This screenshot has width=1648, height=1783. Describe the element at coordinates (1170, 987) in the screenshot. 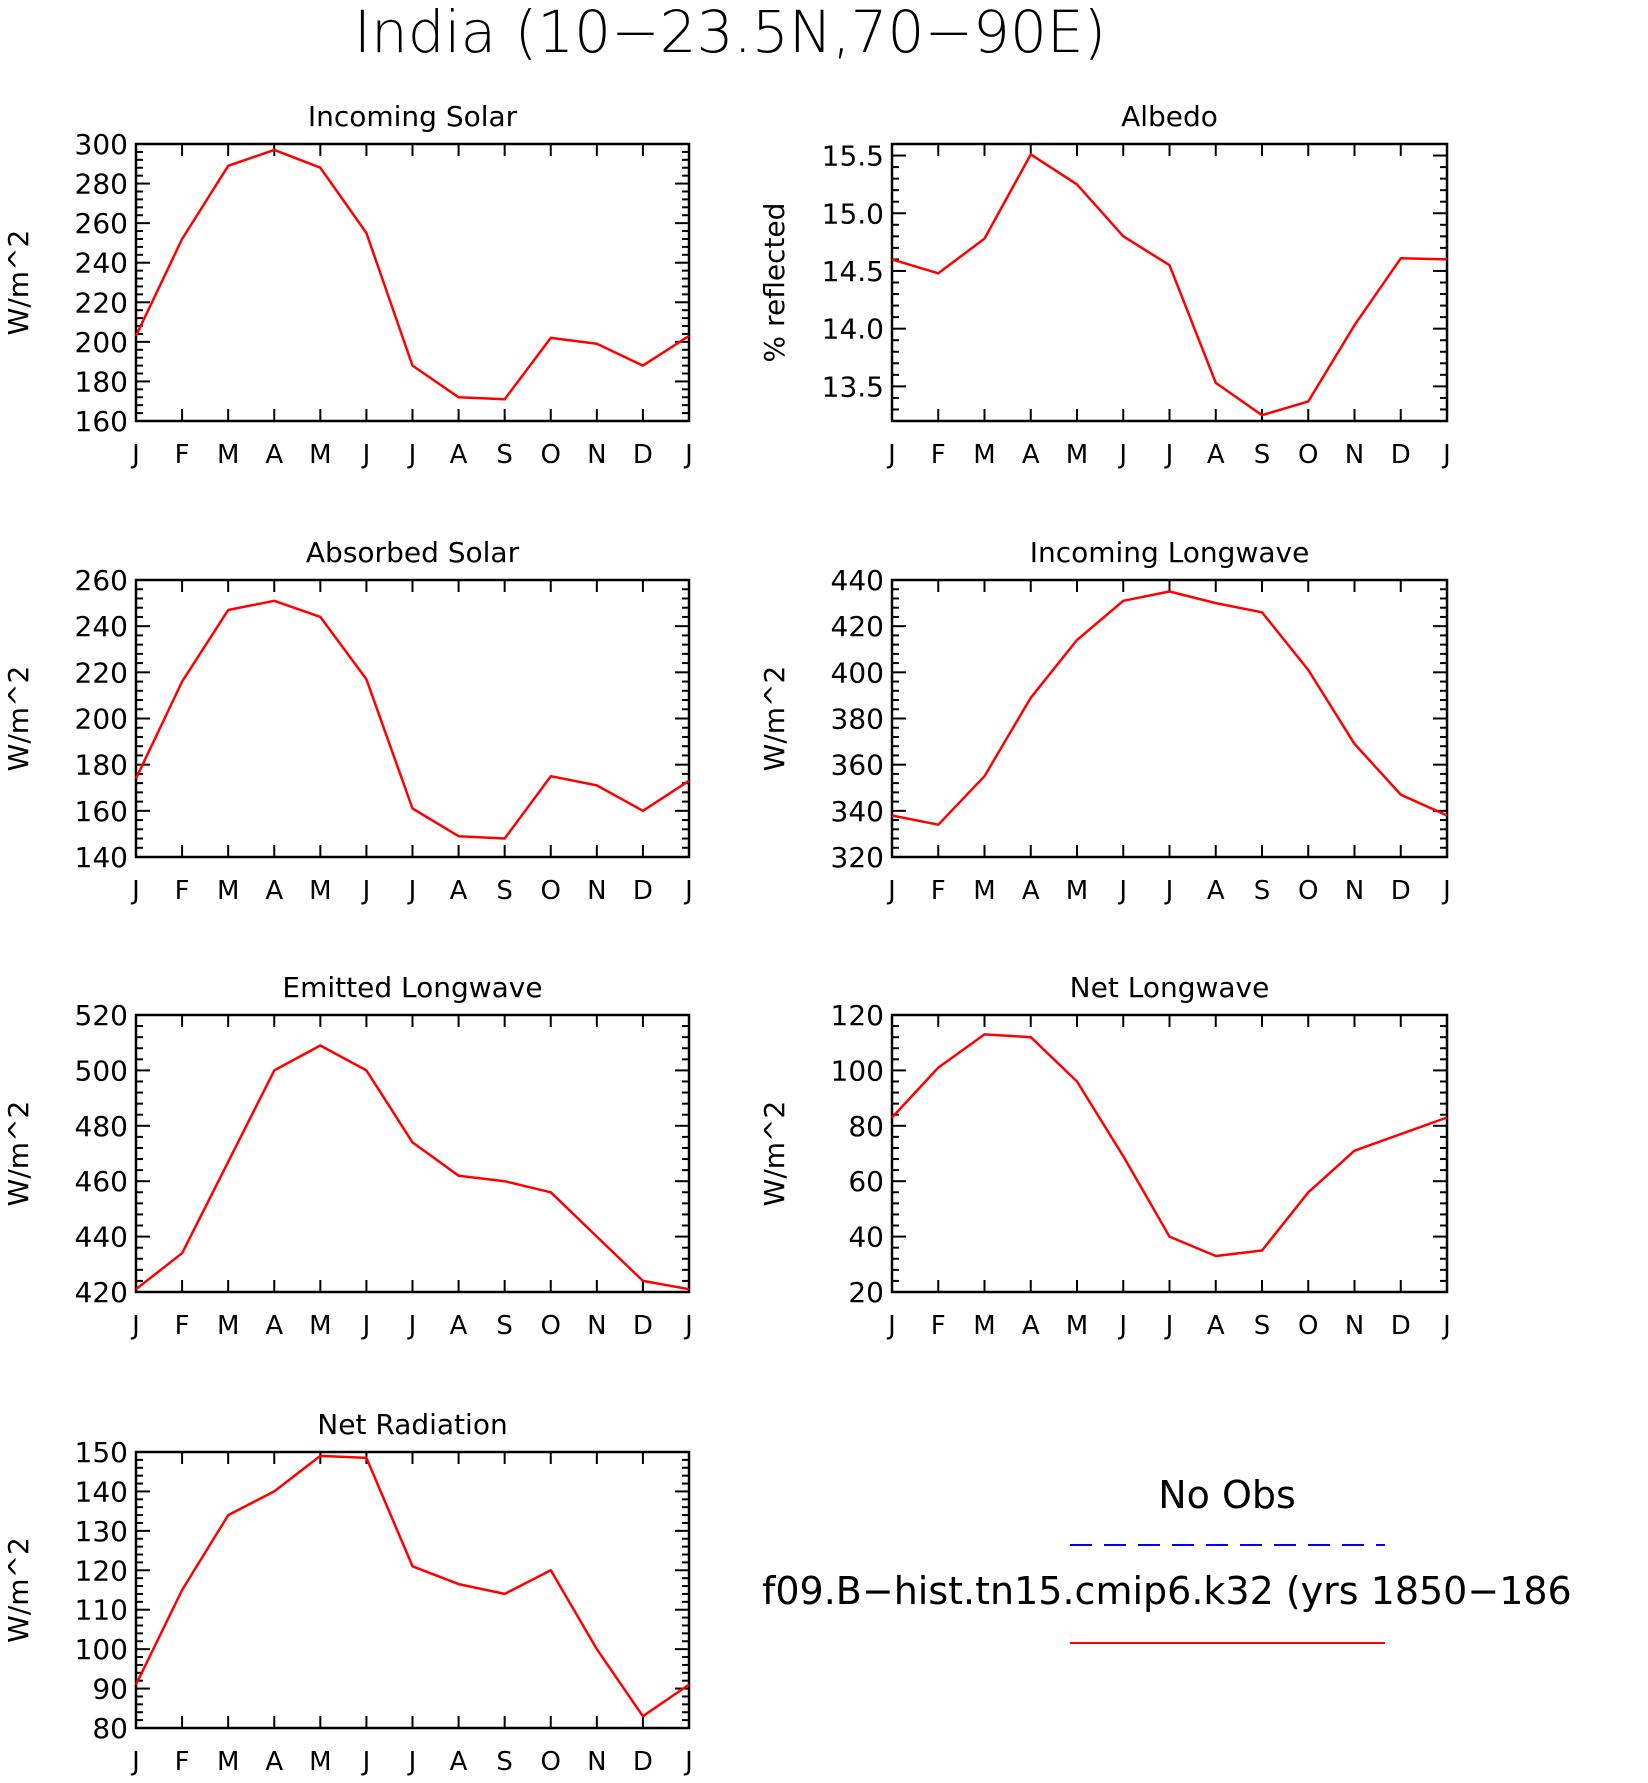

I see `panel-title: Net Longwave` at that location.